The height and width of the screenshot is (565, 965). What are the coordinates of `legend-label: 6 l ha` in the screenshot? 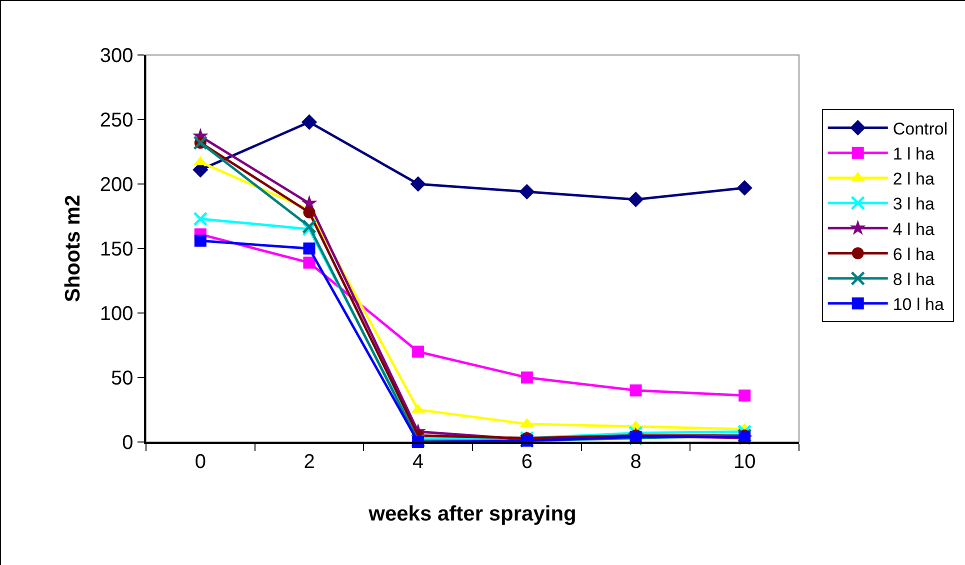 It's located at (913, 254).